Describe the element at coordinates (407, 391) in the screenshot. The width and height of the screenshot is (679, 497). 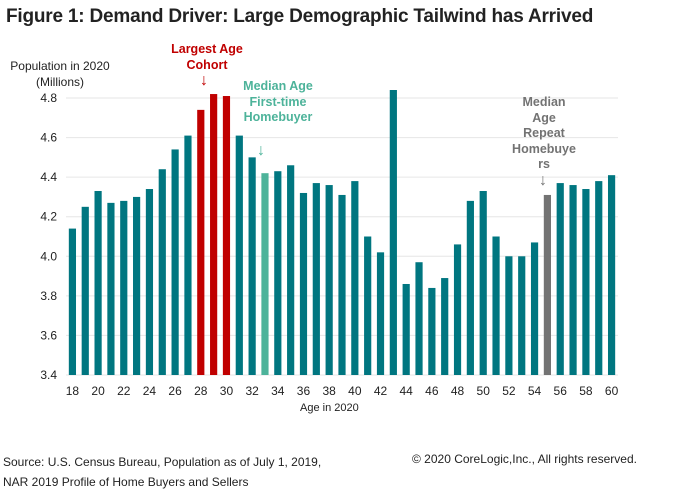
I see `x-tick-label: 44` at that location.